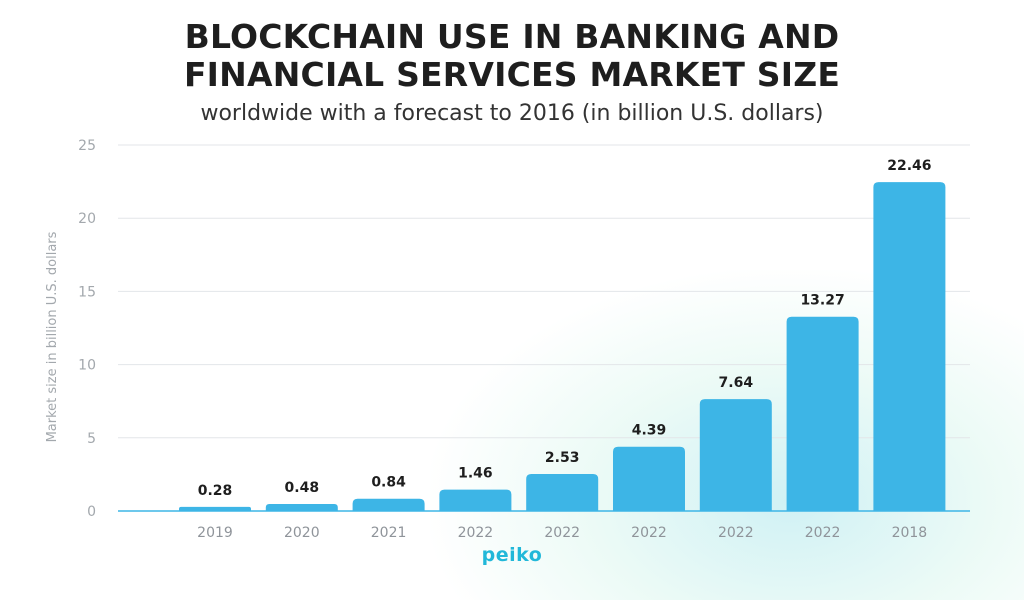 Image resolution: width=1024 pixels, height=600 pixels. What do you see at coordinates (302, 533) in the screenshot?
I see `x-tick-label: 2020` at bounding box center [302, 533].